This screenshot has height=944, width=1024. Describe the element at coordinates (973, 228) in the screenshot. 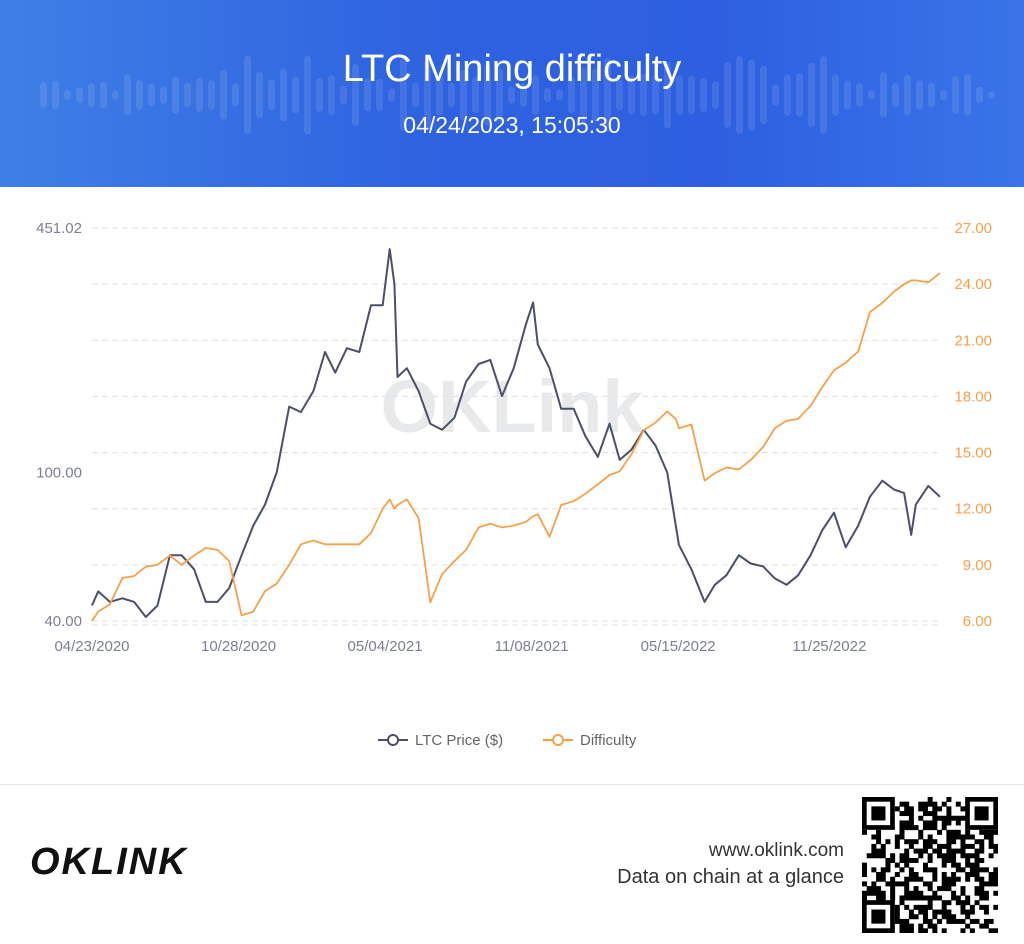

I see `right-tick-label: 27.00` at that location.